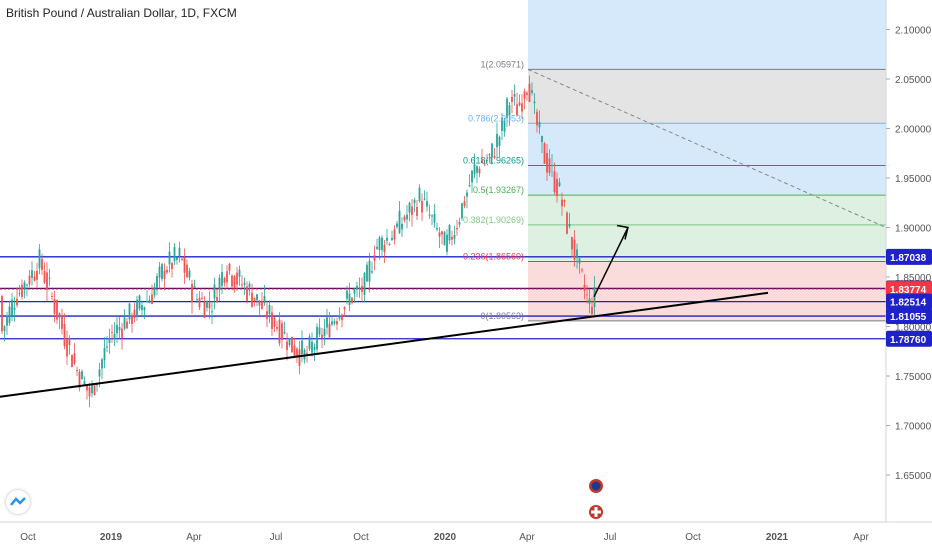  Describe the element at coordinates (777, 537) in the screenshot. I see `time-tick-label: 2021` at that location.